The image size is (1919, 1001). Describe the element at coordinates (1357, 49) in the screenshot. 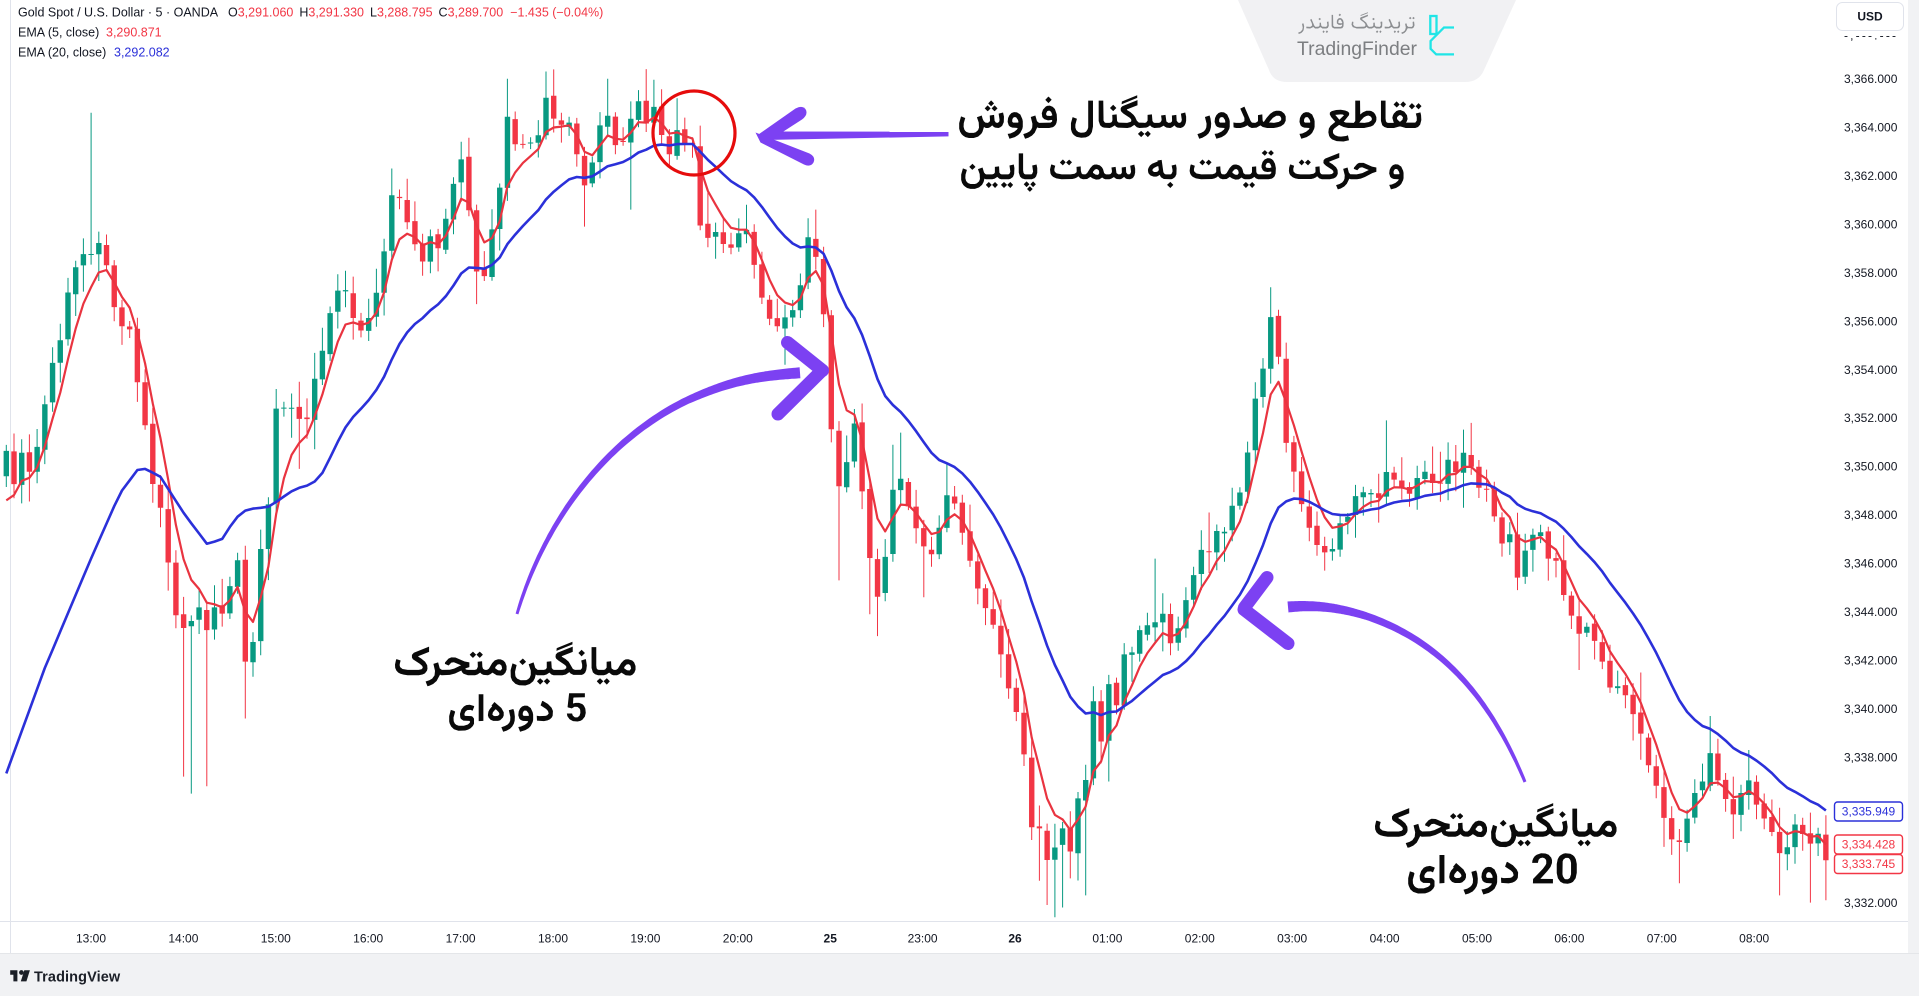

I see `svg-text: TradingFinder` at that location.